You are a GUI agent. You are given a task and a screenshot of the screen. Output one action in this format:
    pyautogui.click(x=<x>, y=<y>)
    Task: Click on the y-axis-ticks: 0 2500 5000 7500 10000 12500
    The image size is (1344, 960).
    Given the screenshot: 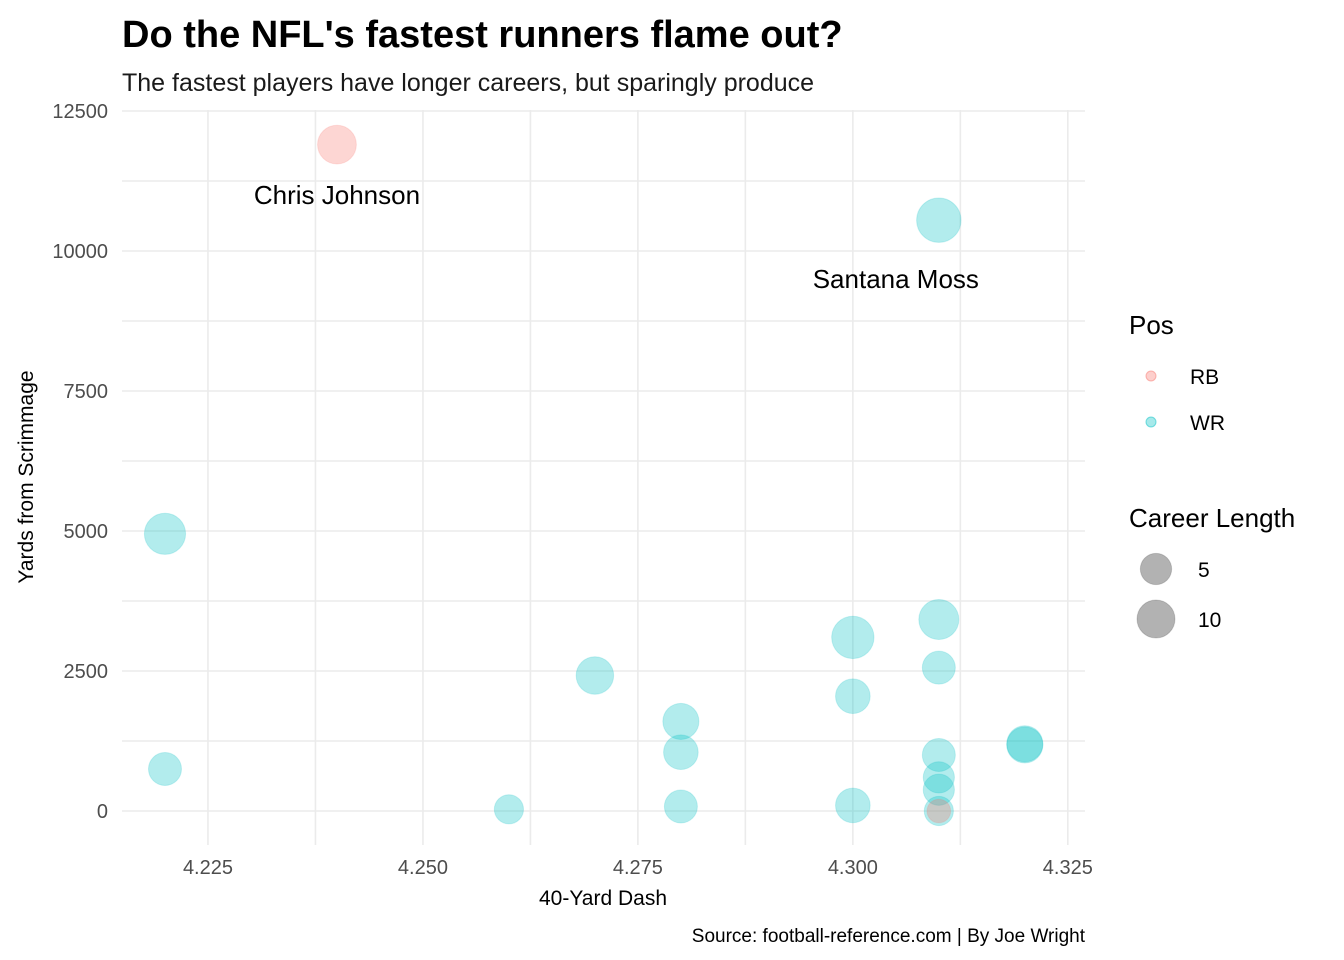 What is the action you would take?
    pyautogui.click(x=80, y=462)
    